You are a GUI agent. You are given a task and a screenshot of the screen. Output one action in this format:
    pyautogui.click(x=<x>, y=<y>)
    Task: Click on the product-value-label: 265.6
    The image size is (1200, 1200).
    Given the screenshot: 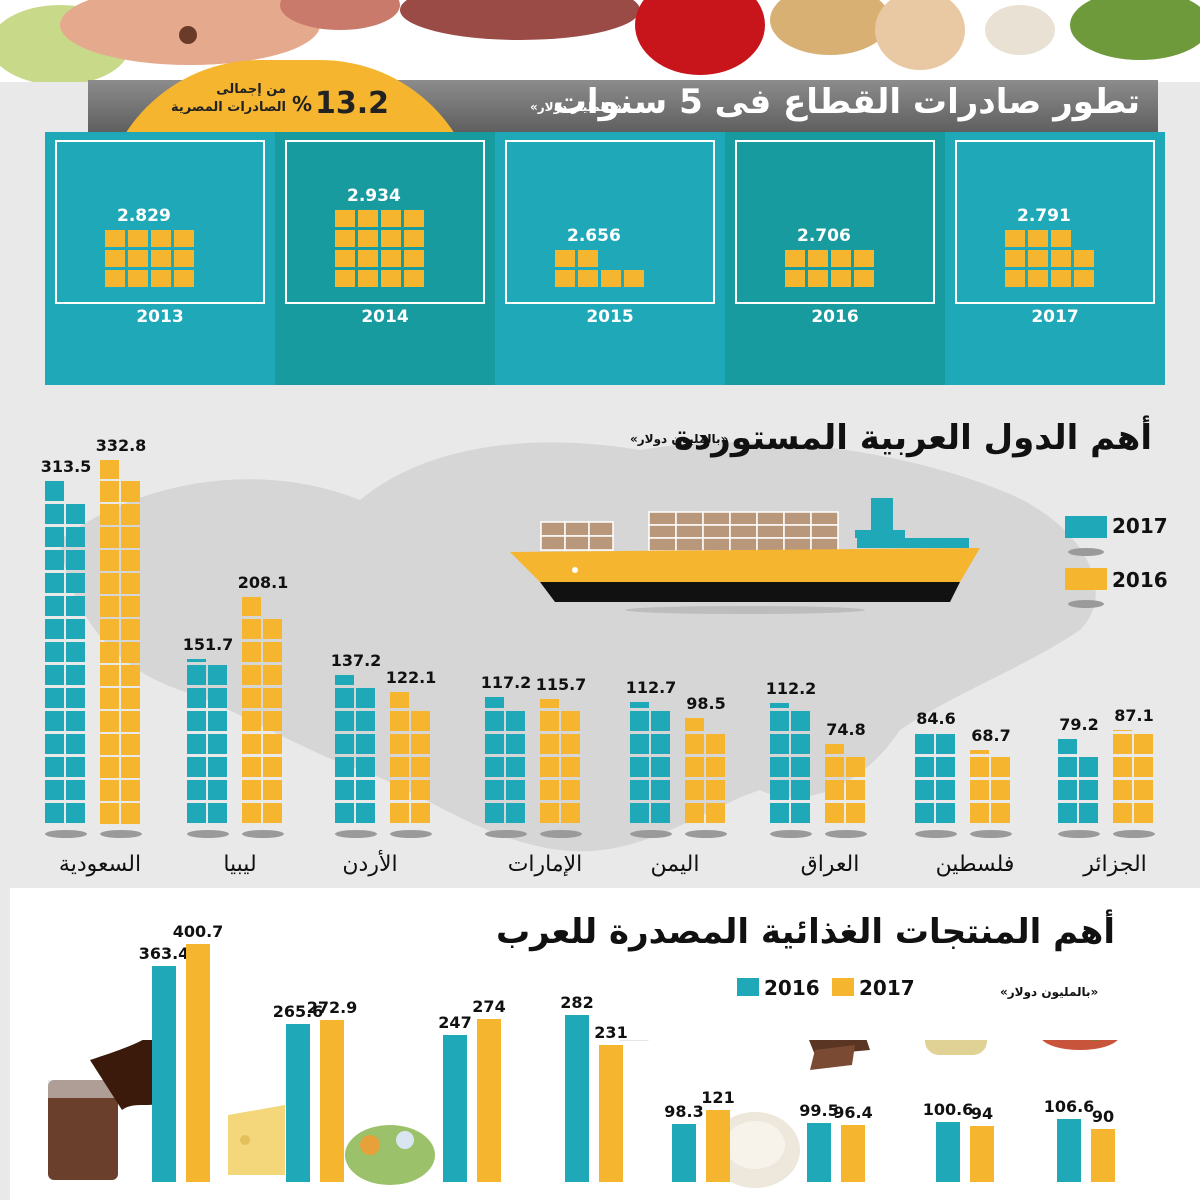 What is the action you would take?
    pyautogui.click(x=298, y=1012)
    